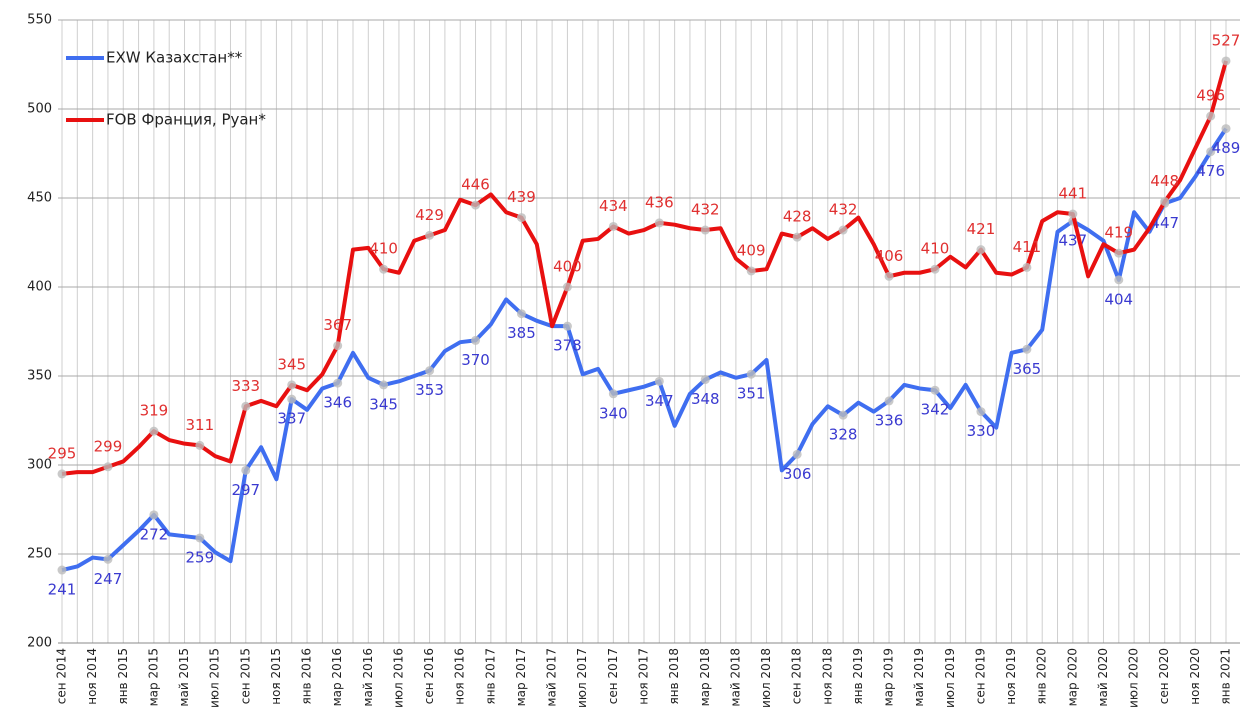 The image size is (1251, 717). Describe the element at coordinates (858, 676) in the screenshot. I see `x-tick-label: янв 2019` at that location.